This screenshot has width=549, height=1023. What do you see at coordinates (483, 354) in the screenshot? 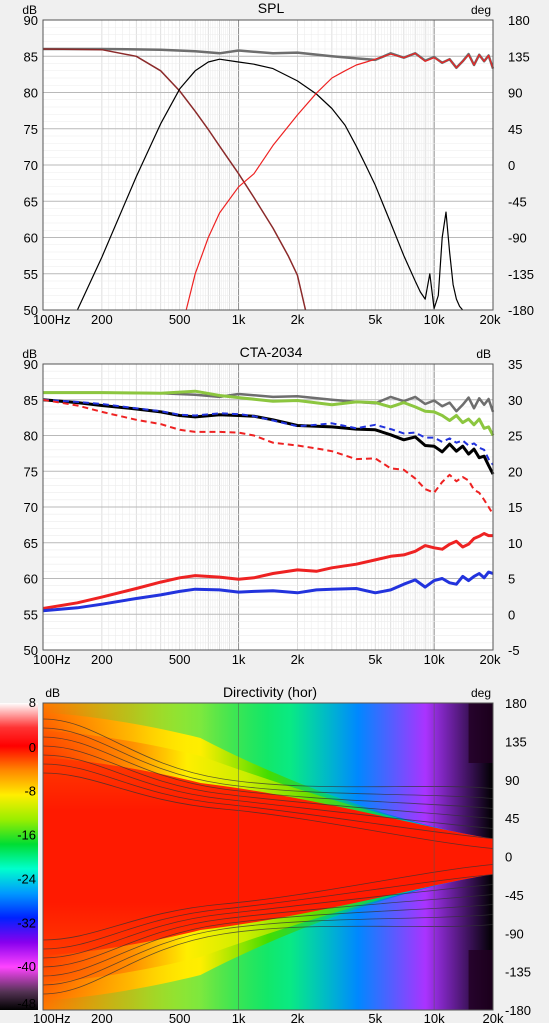
I see `y-right-unit-label: dB` at bounding box center [483, 354].